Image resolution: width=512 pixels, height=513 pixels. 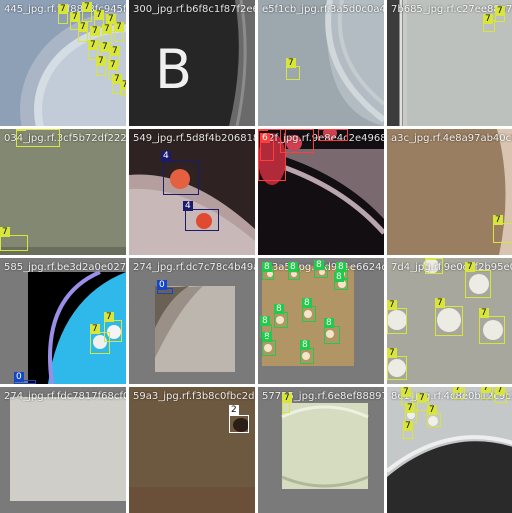 I want to click on image-tile: 57725_jpg.rf.6e8ef88897c 7, so click(x=321, y=450).